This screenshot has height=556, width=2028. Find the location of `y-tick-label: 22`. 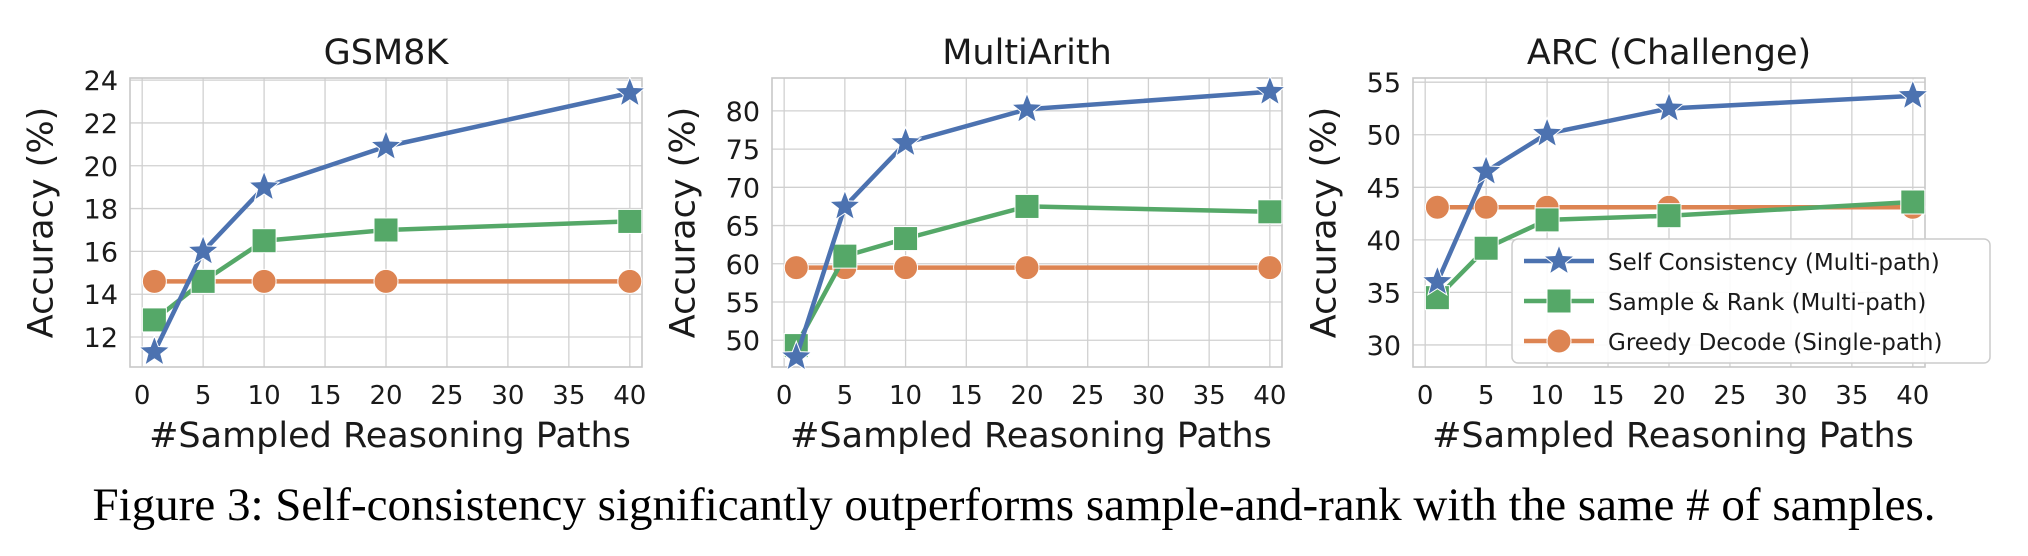

y-tick-label: 22 is located at coordinates (101, 124).